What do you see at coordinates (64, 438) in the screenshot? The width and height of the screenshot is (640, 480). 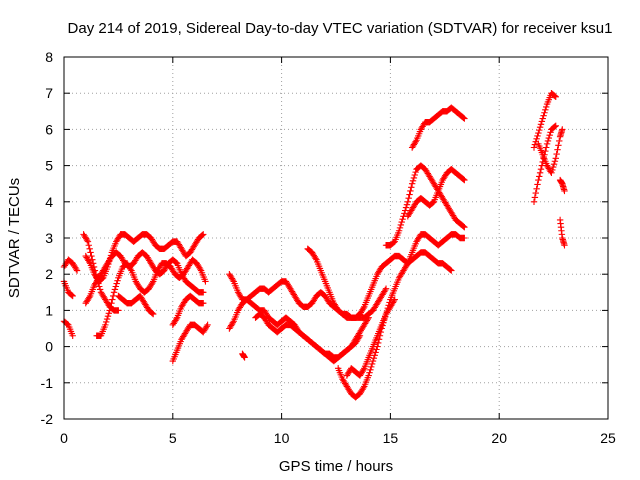 I see `x-tick-label: 0` at bounding box center [64, 438].